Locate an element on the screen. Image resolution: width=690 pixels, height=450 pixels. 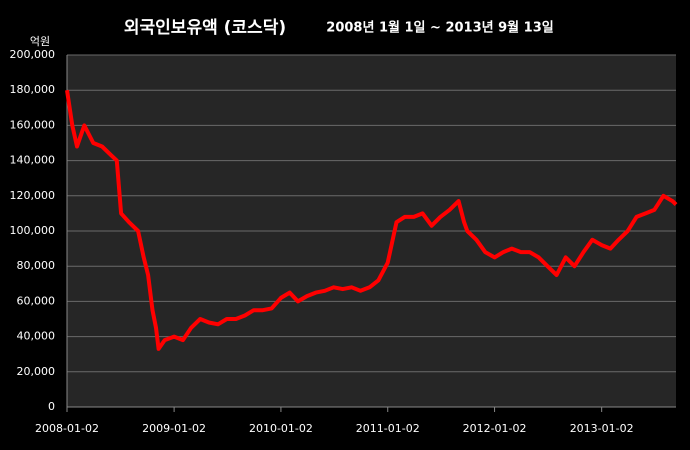
x-tick-label: 2012-01-02 is located at coordinates (495, 428).